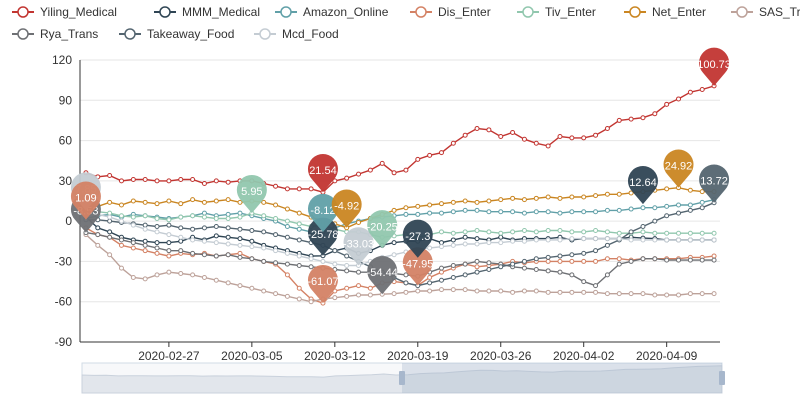 The height and width of the screenshot is (405, 800). What do you see at coordinates (382, 227) in the screenshot?
I see `pin-marker-label: -20.25` at bounding box center [382, 227].